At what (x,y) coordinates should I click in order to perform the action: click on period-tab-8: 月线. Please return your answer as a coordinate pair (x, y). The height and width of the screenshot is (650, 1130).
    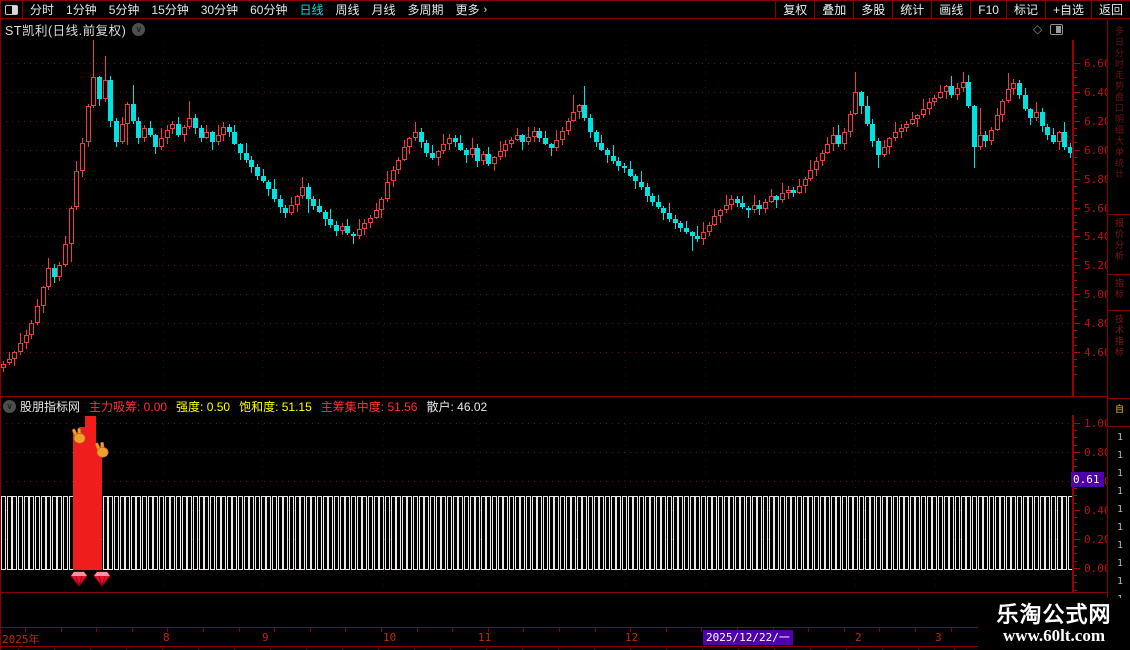
    Looking at the image, I should click on (383, 10).